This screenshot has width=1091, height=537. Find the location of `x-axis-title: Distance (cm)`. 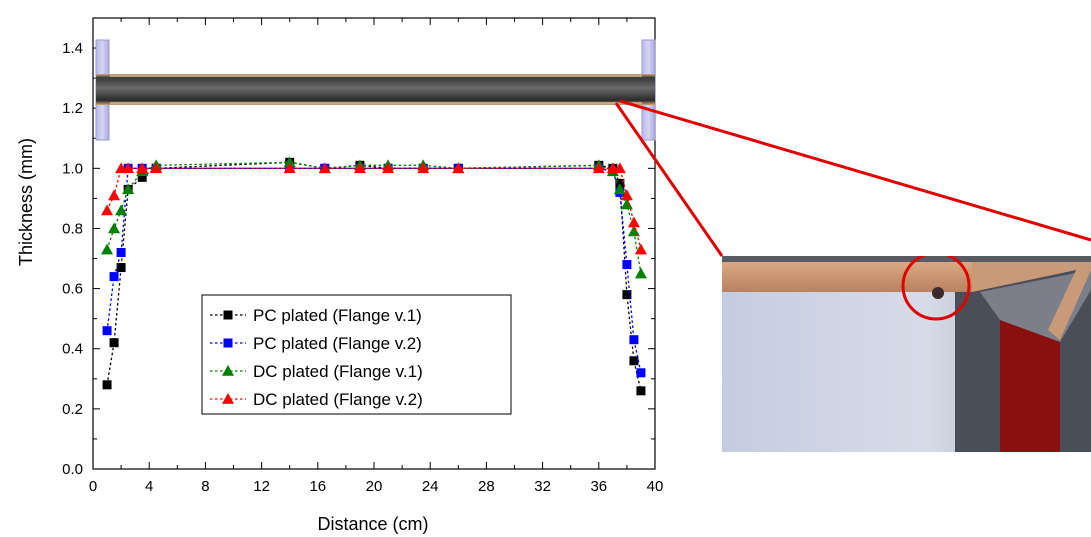

x-axis-title: Distance (cm) is located at coordinates (372, 524).